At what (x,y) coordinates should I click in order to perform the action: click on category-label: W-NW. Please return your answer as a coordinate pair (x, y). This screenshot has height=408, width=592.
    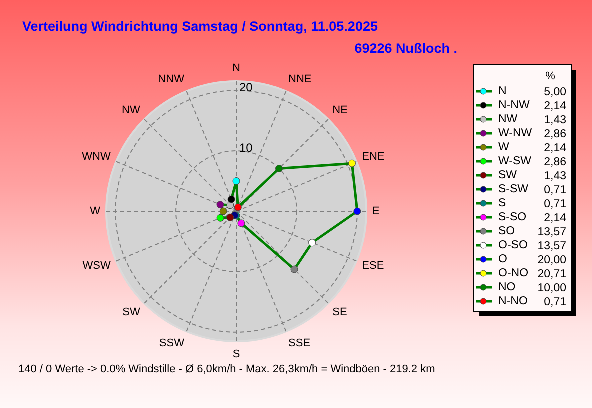
    Looking at the image, I should click on (515, 134).